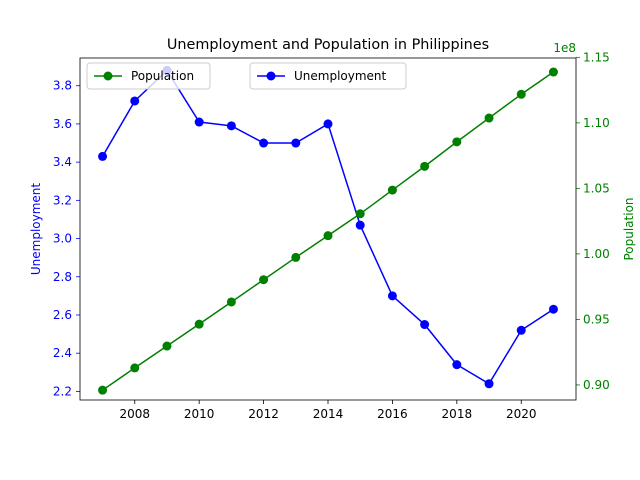 Image resolution: width=640 pixels, height=480 pixels. I want to click on left-y-tick-label: 3.8, so click(62, 86).